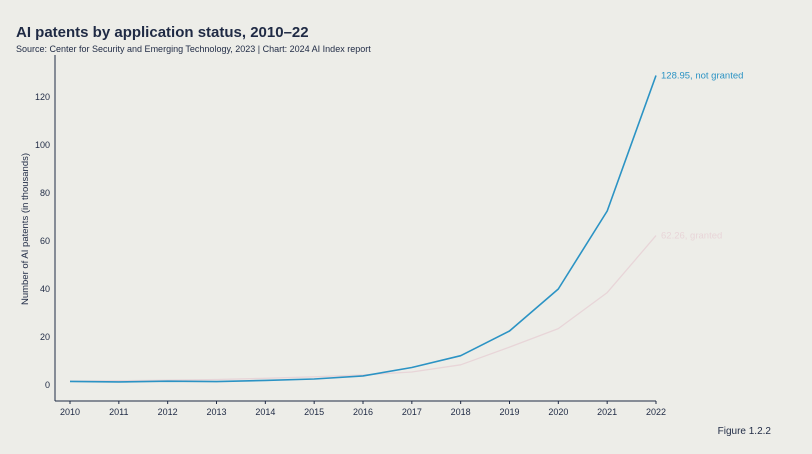 The height and width of the screenshot is (454, 812). Describe the element at coordinates (45, 193) in the screenshot. I see `y-tick-label: 80` at that location.